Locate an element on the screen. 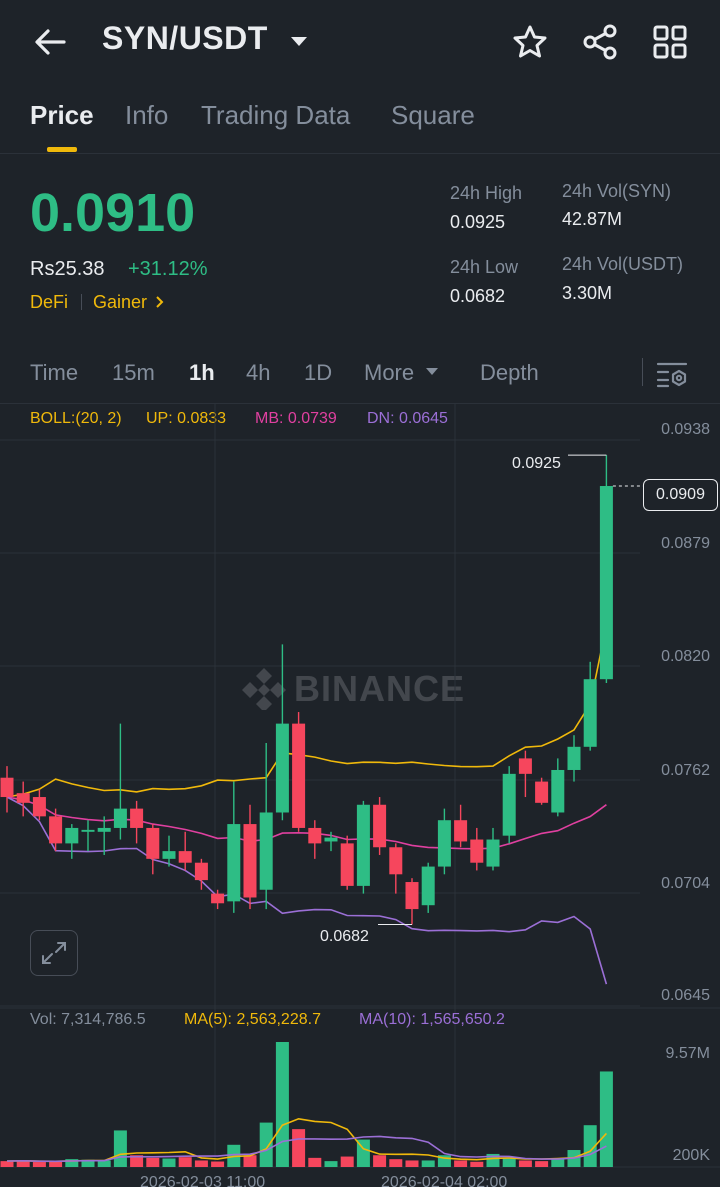 The width and height of the screenshot is (720, 1187). boll-mb-line is located at coordinates (306, 823).